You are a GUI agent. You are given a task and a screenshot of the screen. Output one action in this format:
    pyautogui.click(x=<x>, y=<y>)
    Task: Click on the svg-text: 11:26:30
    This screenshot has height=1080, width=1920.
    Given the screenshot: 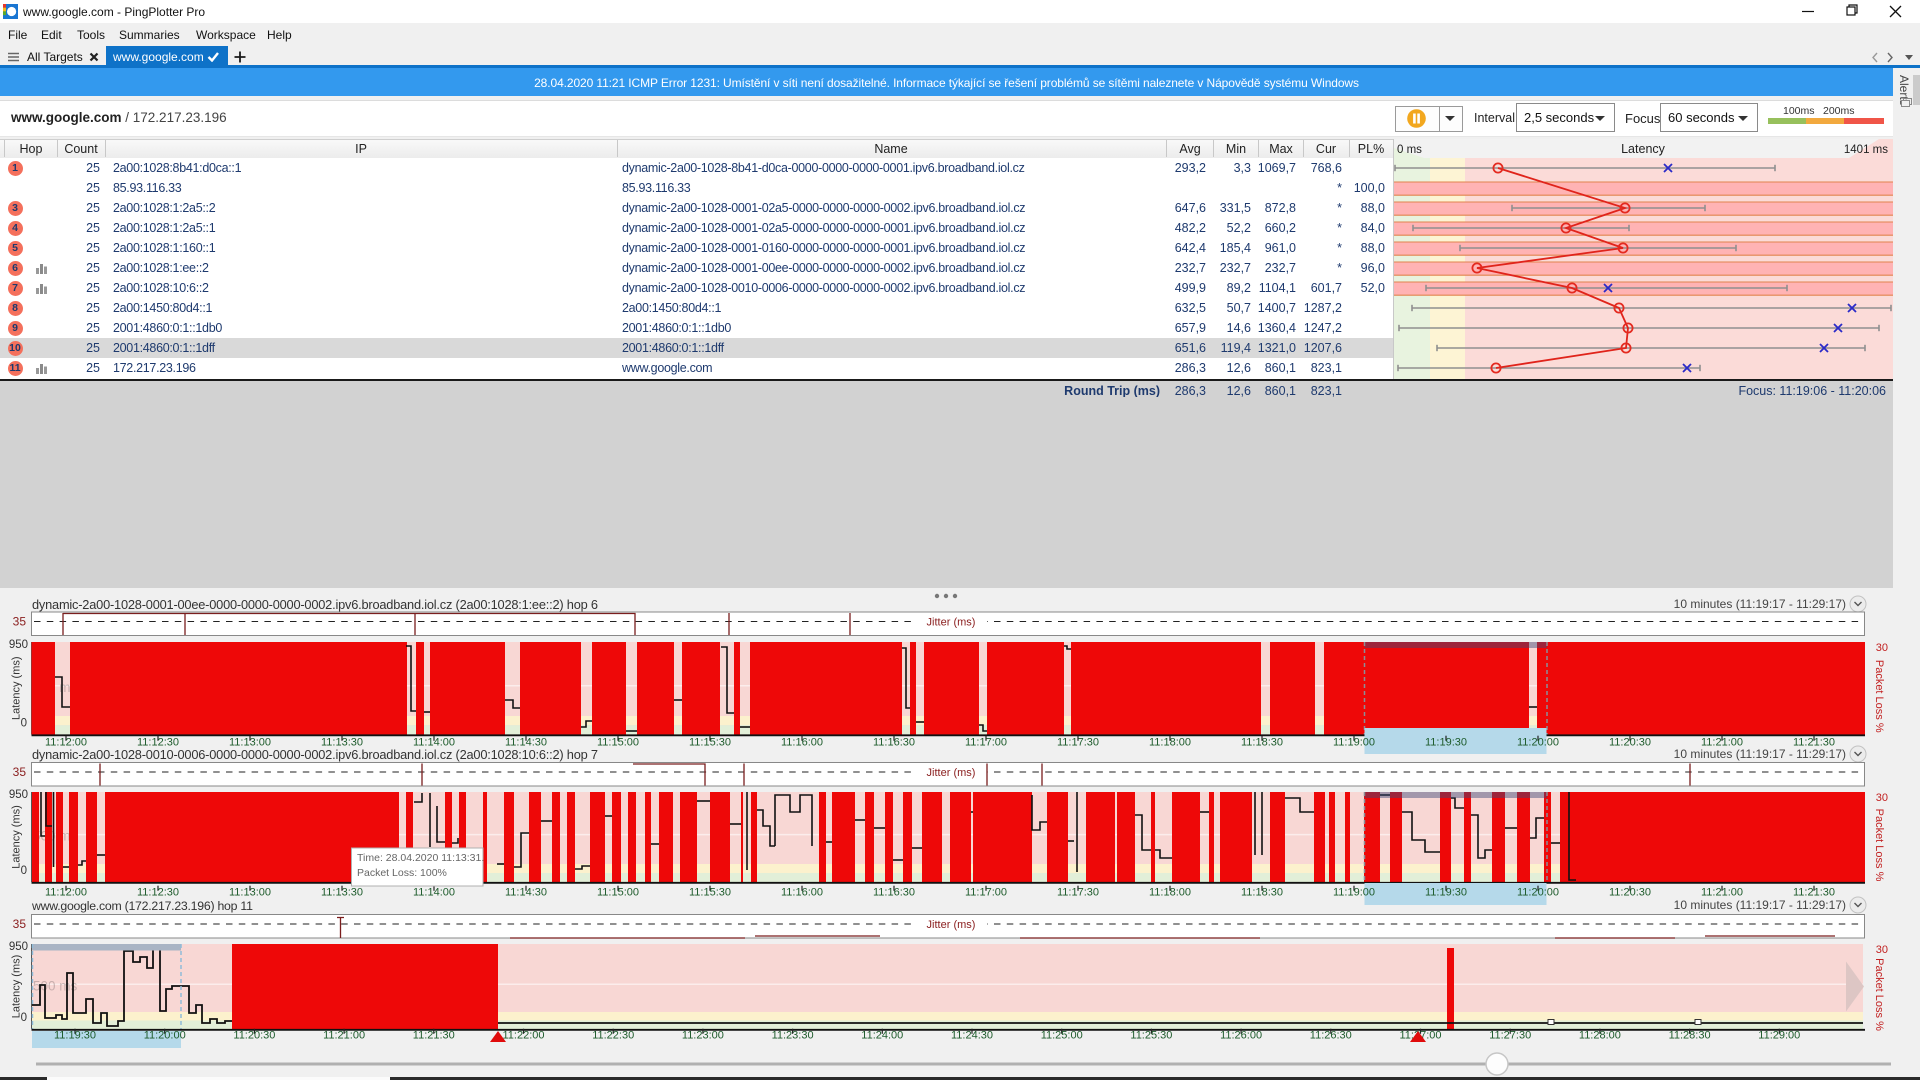 What is the action you would take?
    pyautogui.click(x=1331, y=1036)
    